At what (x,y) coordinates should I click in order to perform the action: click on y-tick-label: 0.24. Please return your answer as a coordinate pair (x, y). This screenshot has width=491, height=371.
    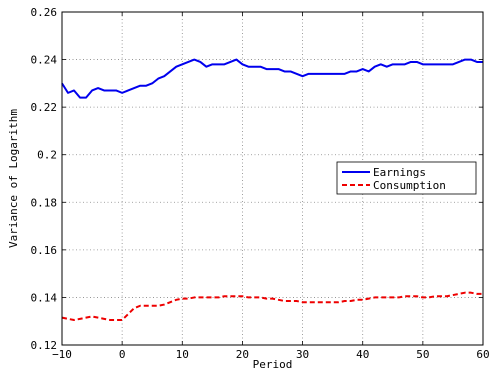
    Looking at the image, I should click on (44, 60).